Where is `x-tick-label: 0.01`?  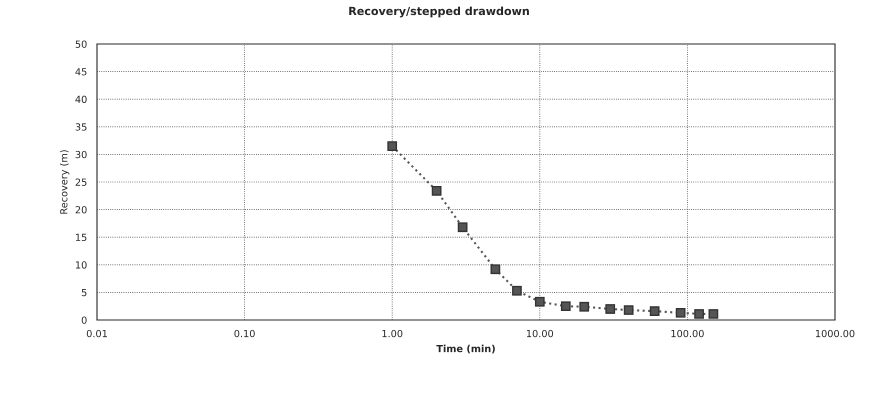 x-tick-label: 0.01 is located at coordinates (96, 334).